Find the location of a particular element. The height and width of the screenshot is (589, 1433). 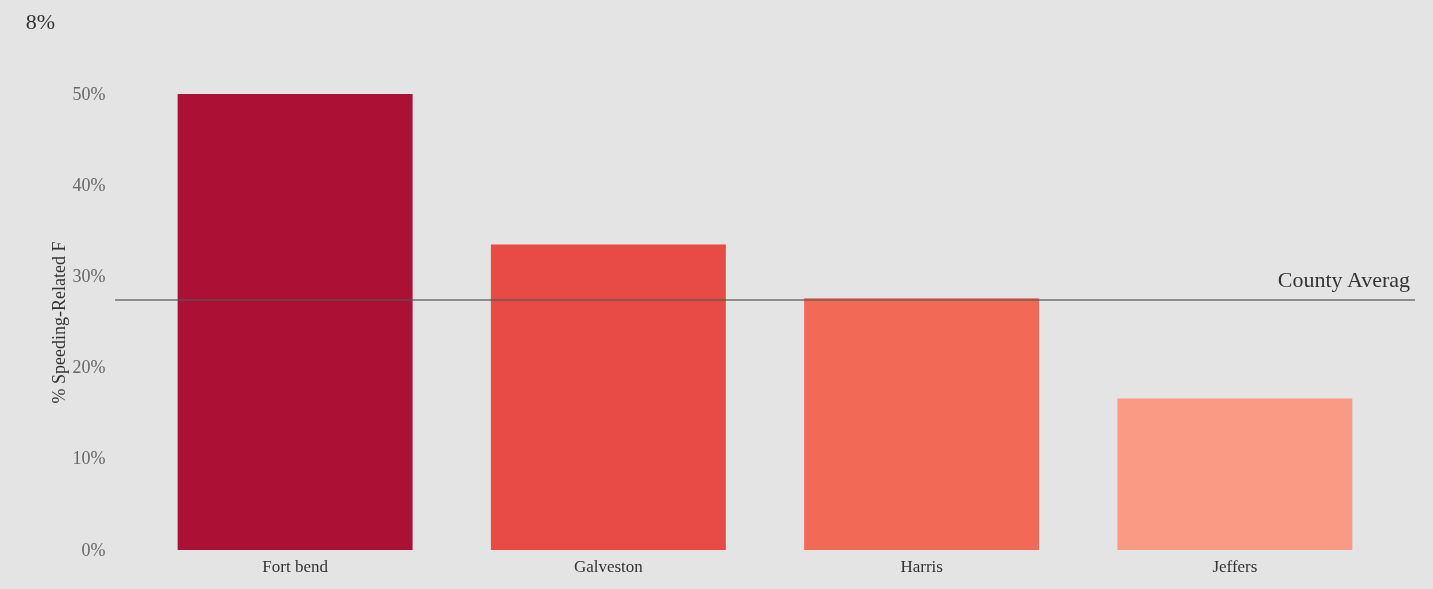

ref-line-label: County Averag is located at coordinates (1343, 280).